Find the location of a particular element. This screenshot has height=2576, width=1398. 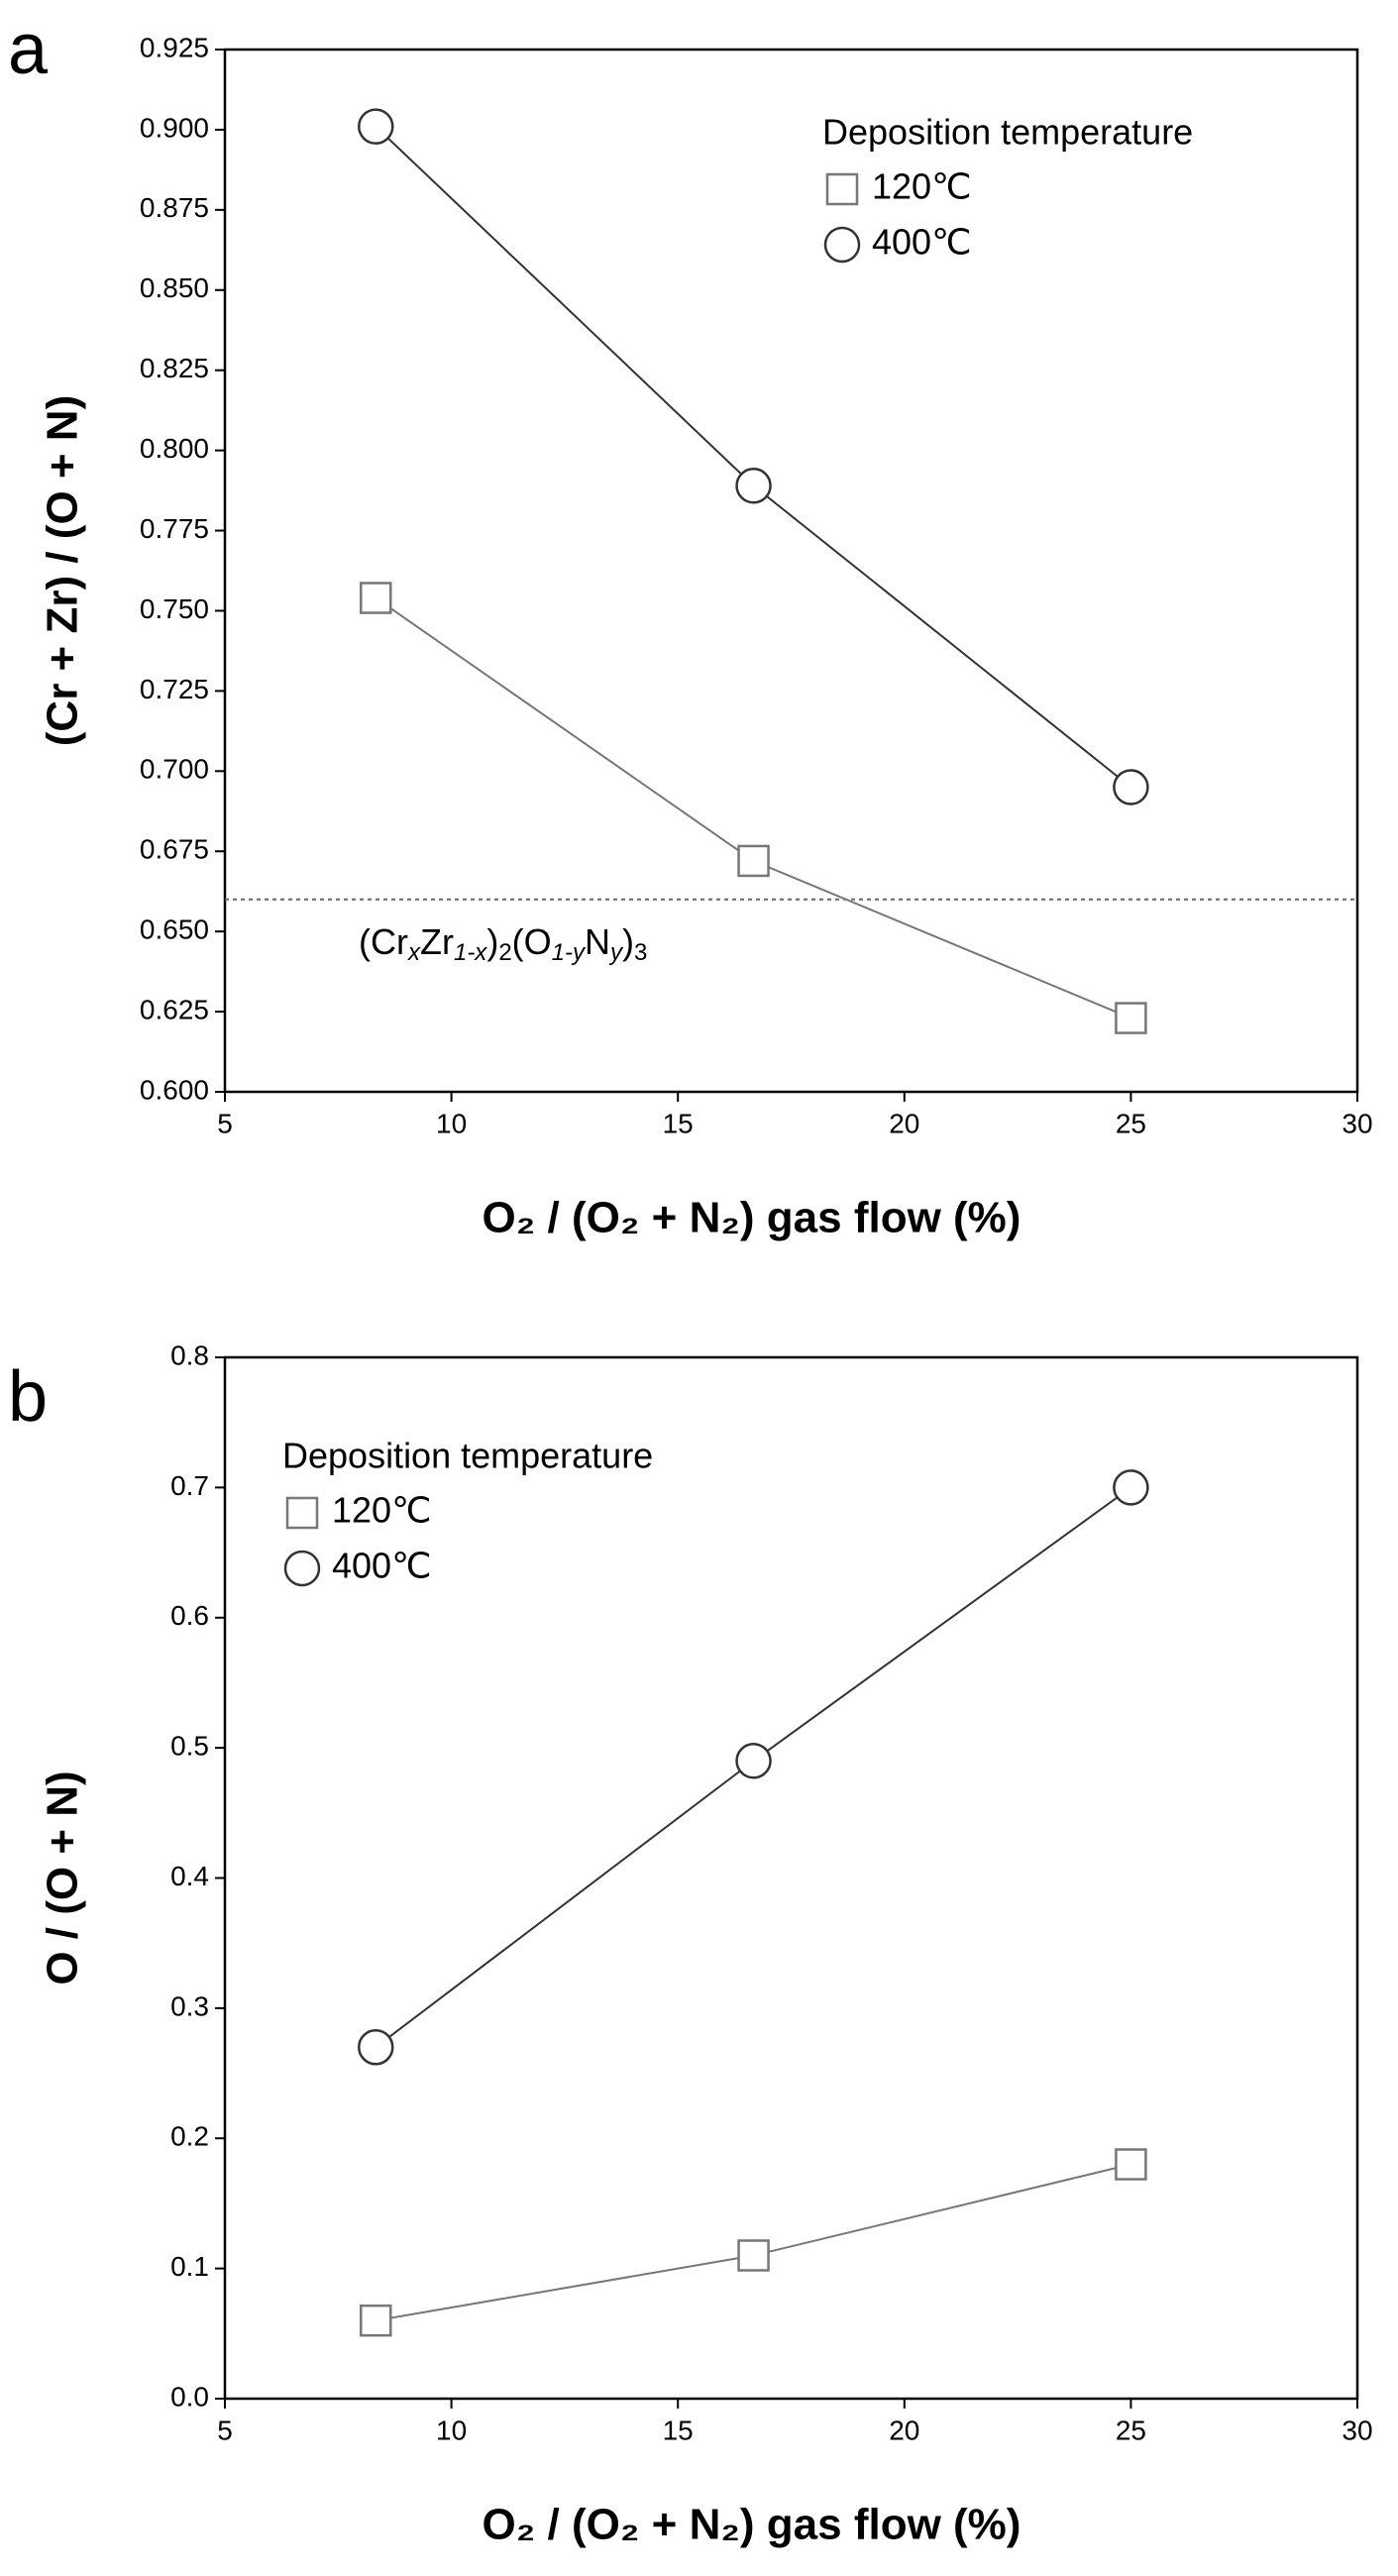

y-tick-label: 0.1 is located at coordinates (189, 2266).